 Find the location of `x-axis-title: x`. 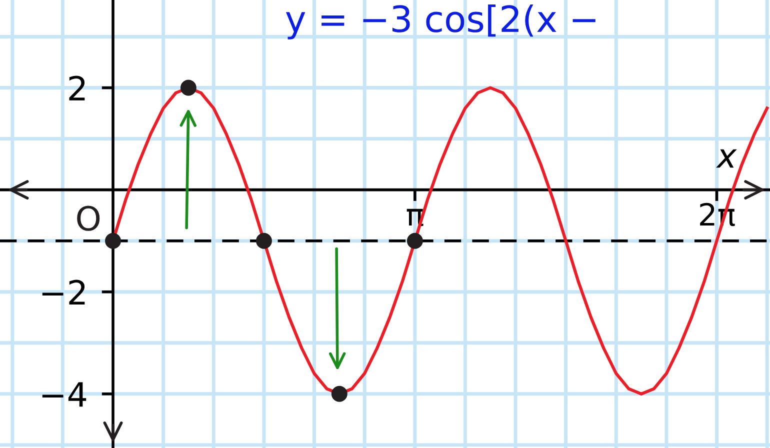

x-axis-title: x is located at coordinates (726, 158).